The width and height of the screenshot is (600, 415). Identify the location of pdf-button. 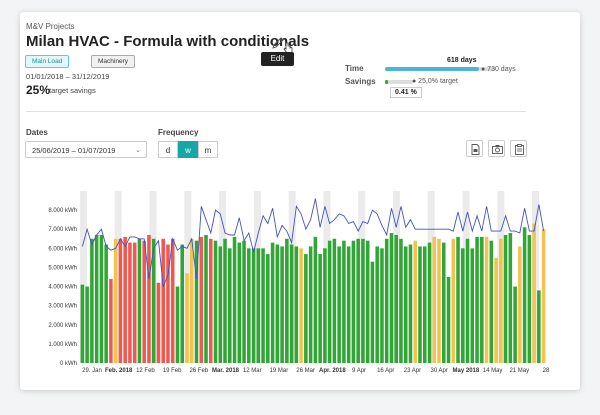
(474, 148).